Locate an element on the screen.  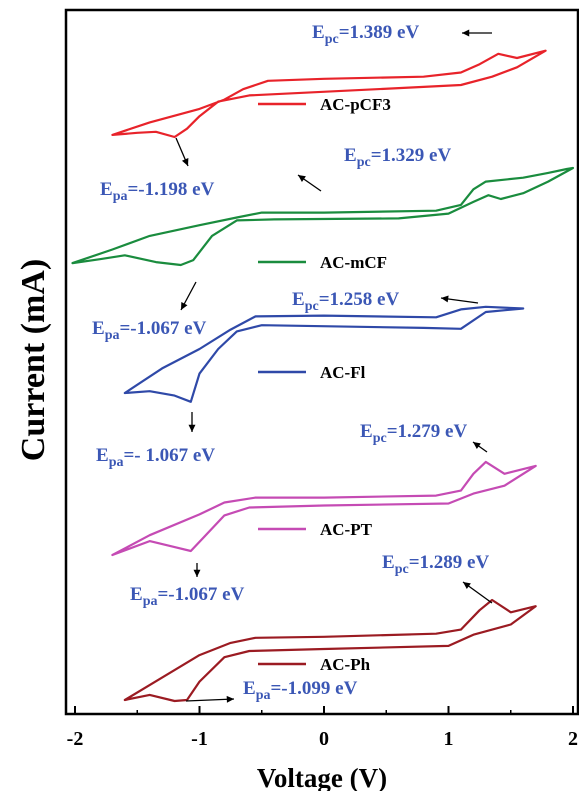
legend-label: AC-Fl is located at coordinates (343, 372).